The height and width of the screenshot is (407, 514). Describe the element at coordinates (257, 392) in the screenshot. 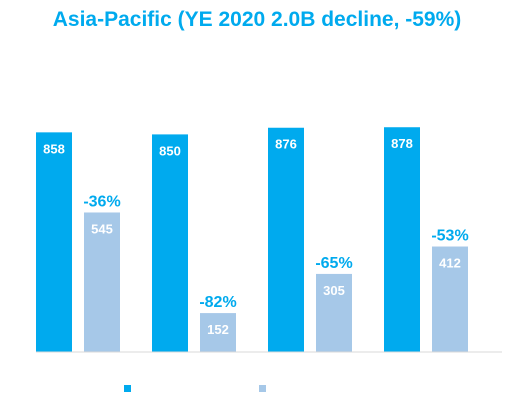

I see `legend` at that location.